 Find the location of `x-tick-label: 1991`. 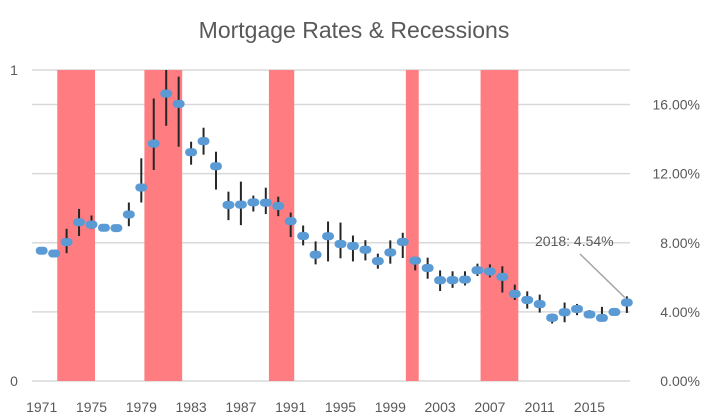

x-tick-label: 1991 is located at coordinates (290, 407).